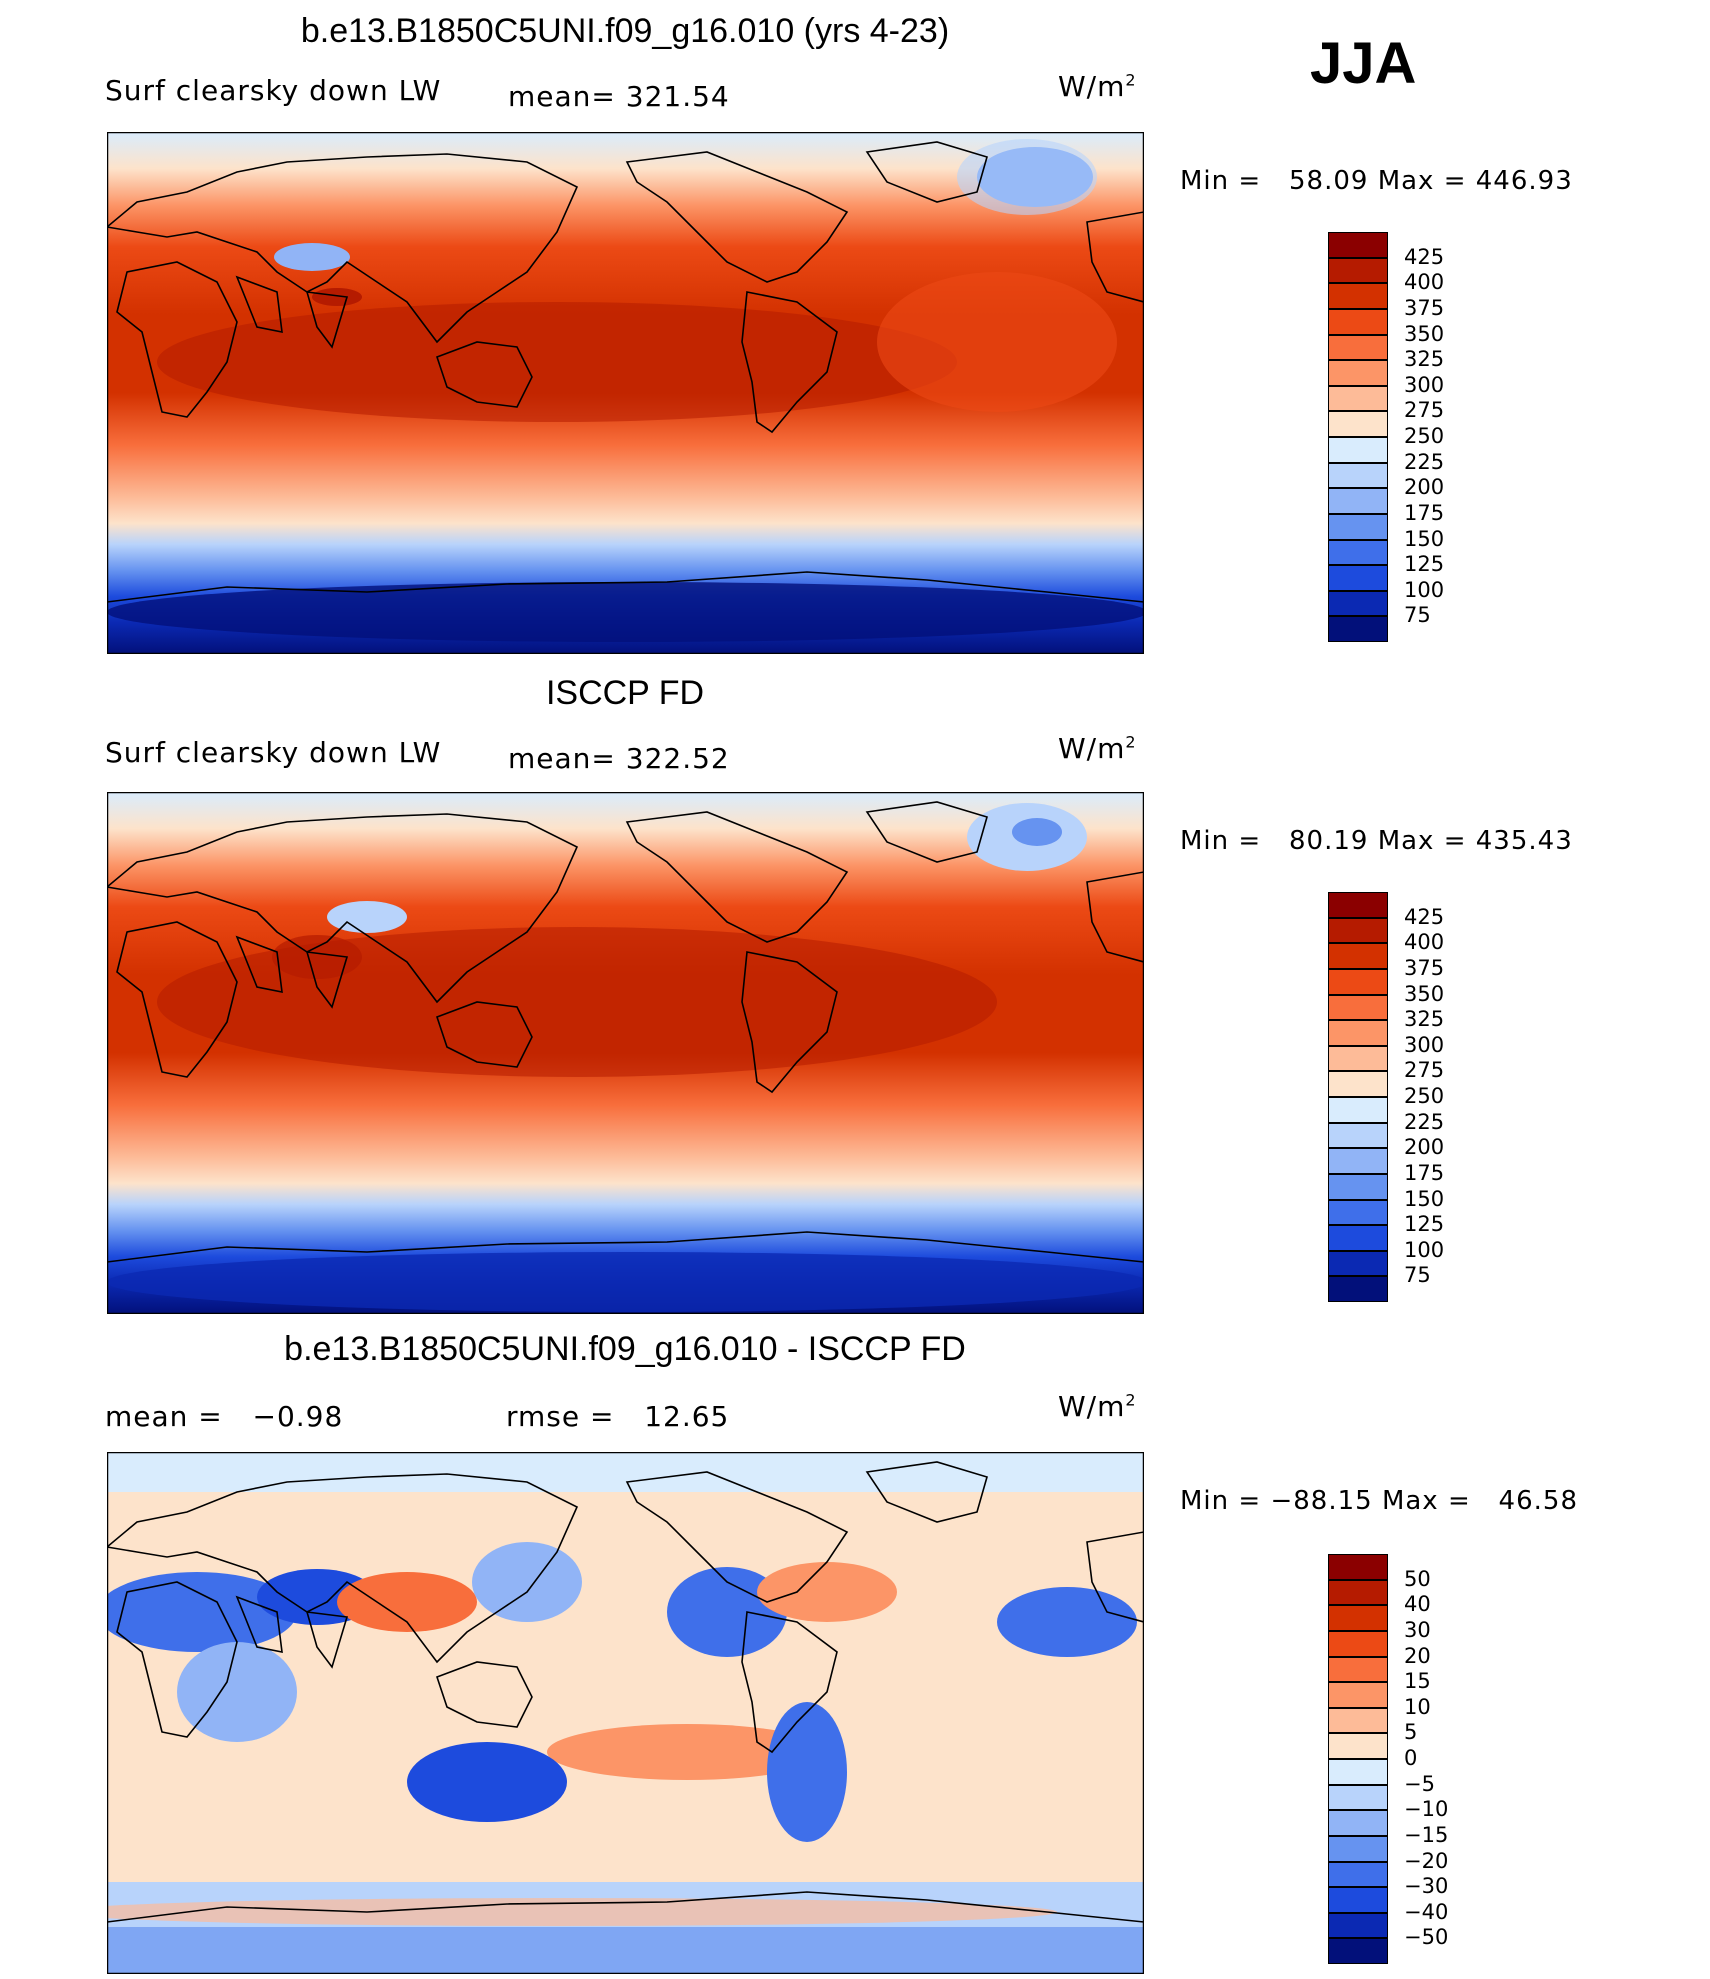 The image size is (1710, 1979). I want to click on colorbar-tick-label: −50, so click(1426, 1937).